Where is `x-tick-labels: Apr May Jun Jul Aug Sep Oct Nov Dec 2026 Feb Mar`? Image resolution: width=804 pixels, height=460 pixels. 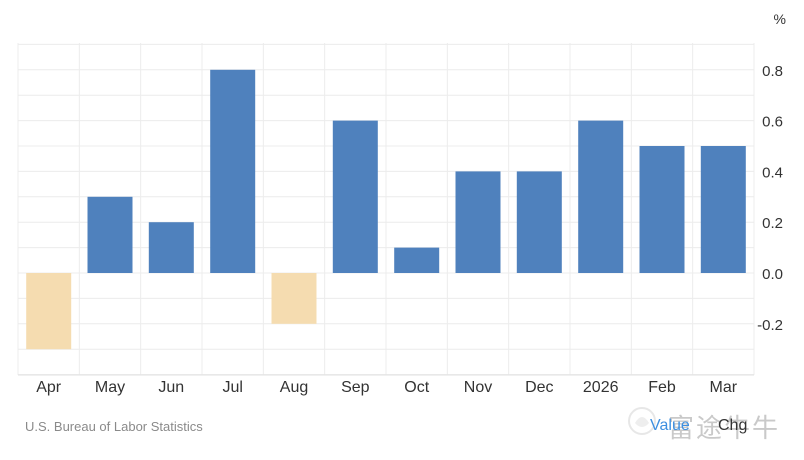 x-tick-labels: Apr May Jun Jul Aug Sep Oct Nov Dec 2026 Feb Mar is located at coordinates (386, 387).